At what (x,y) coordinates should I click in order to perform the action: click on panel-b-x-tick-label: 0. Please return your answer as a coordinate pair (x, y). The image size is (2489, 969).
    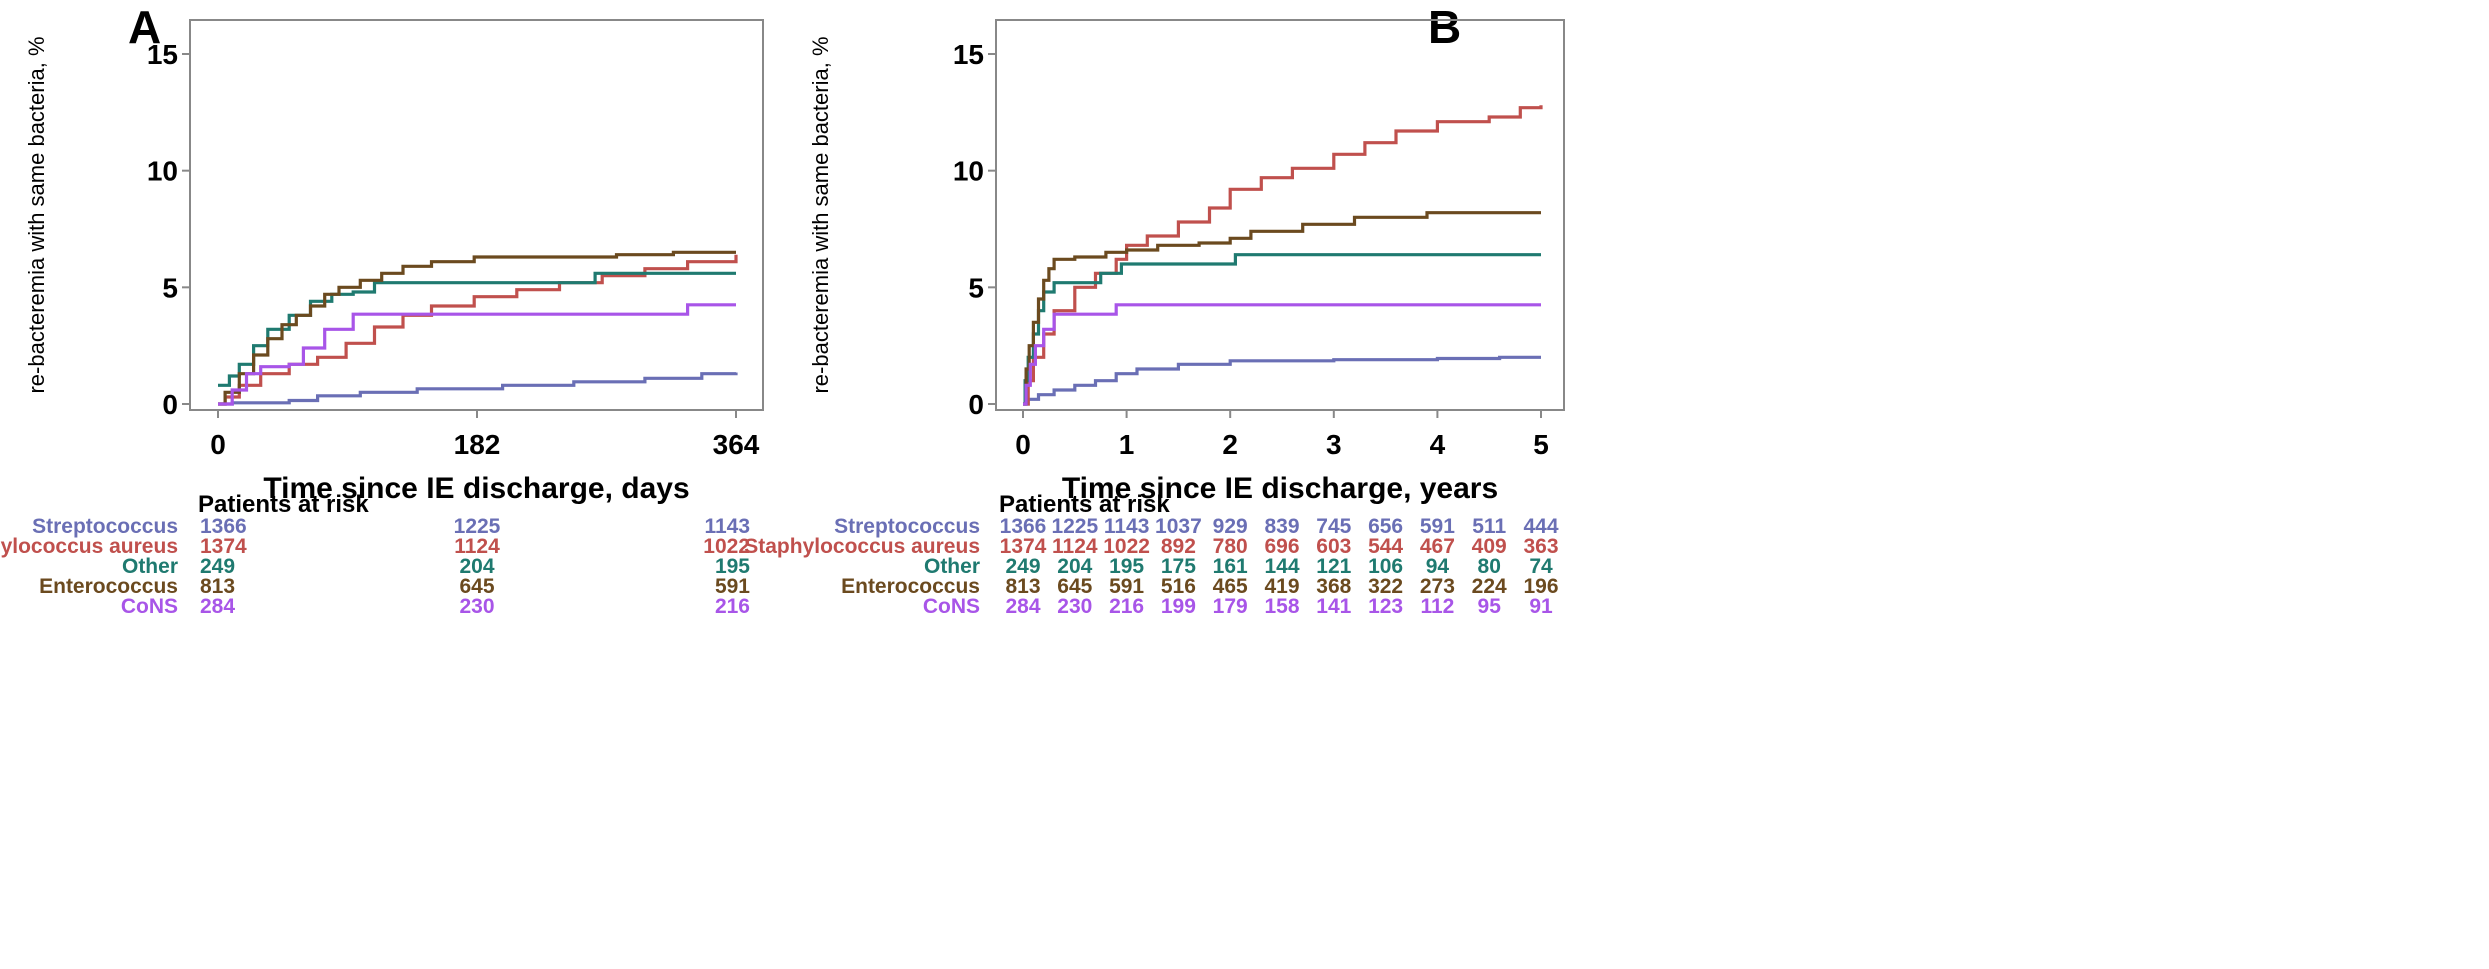
    Looking at the image, I should click on (1023, 444).